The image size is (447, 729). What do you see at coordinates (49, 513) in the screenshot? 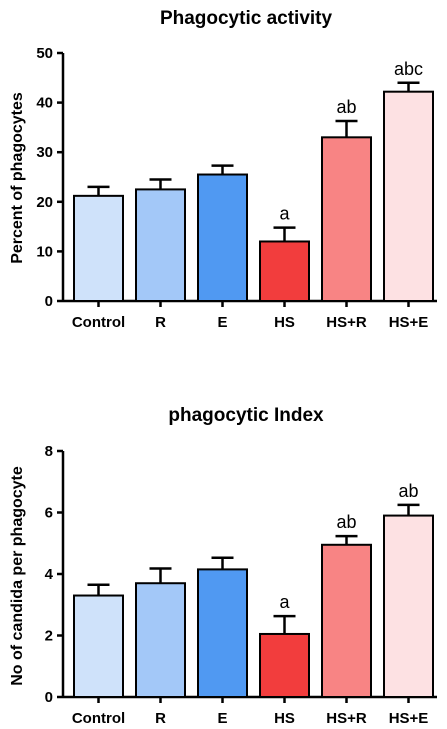
I see `y-tick-label: 6` at bounding box center [49, 513].